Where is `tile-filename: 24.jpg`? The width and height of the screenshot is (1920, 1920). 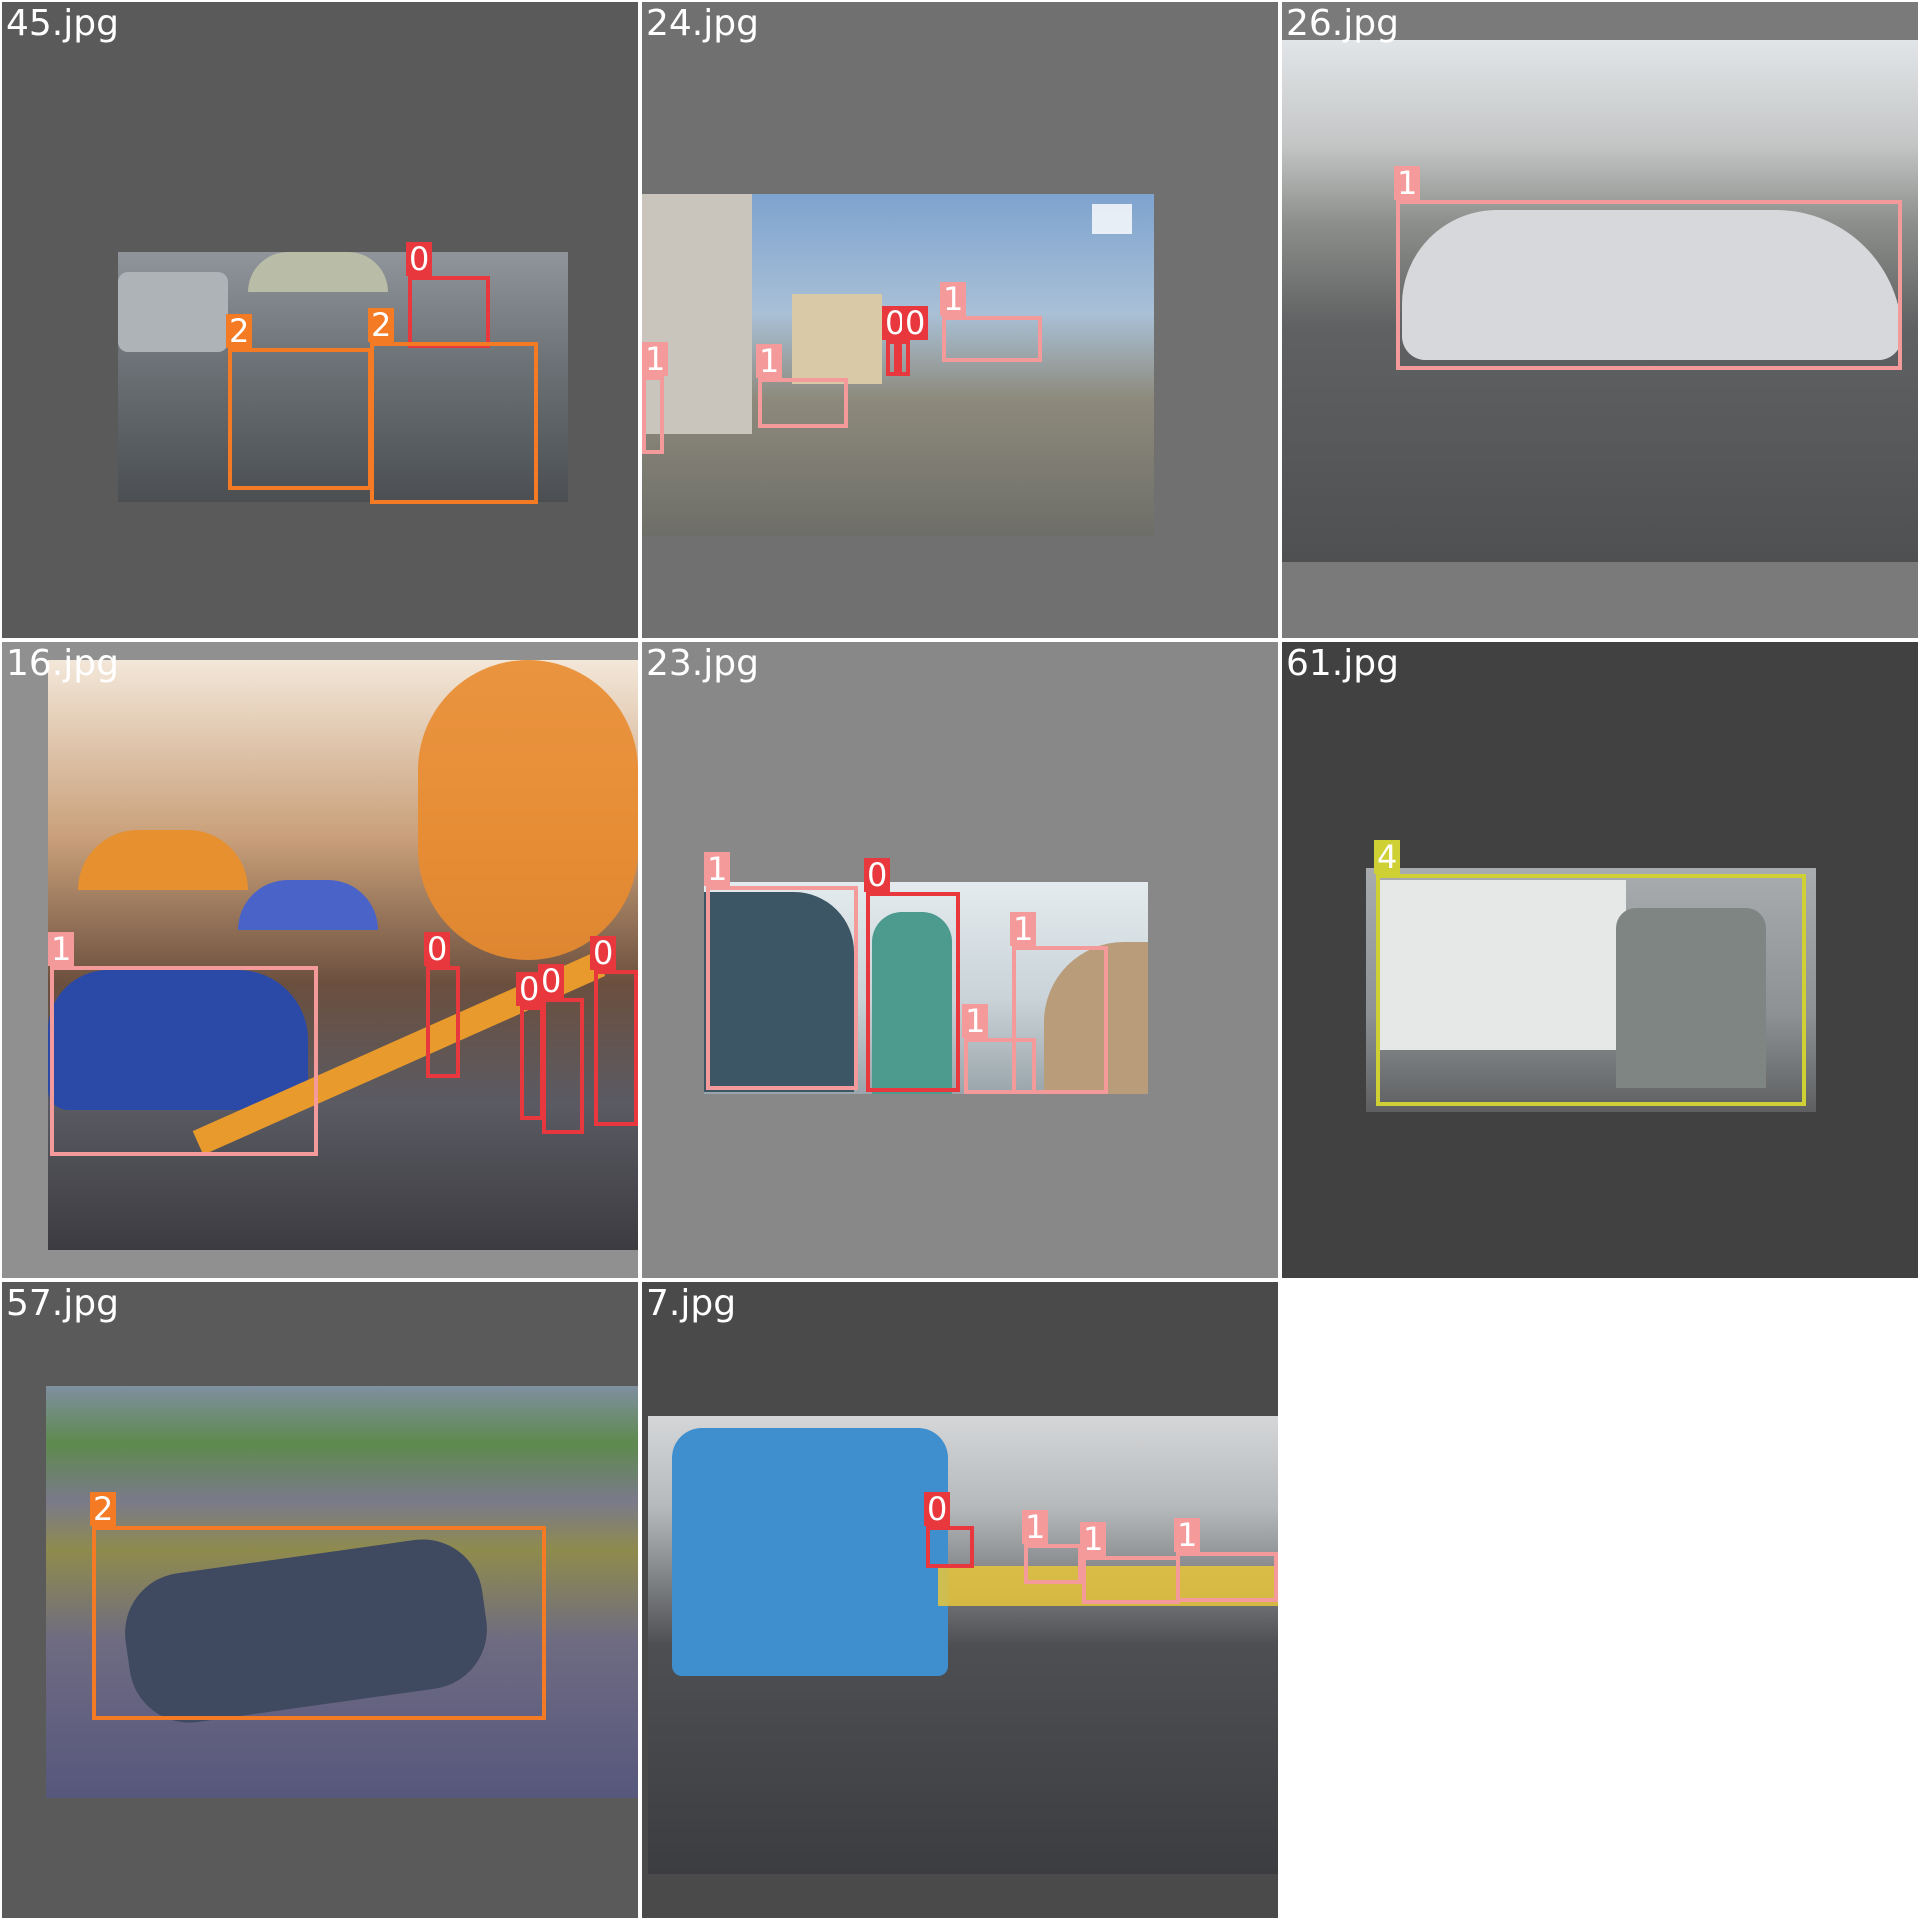 tile-filename: 24.jpg is located at coordinates (702, 23).